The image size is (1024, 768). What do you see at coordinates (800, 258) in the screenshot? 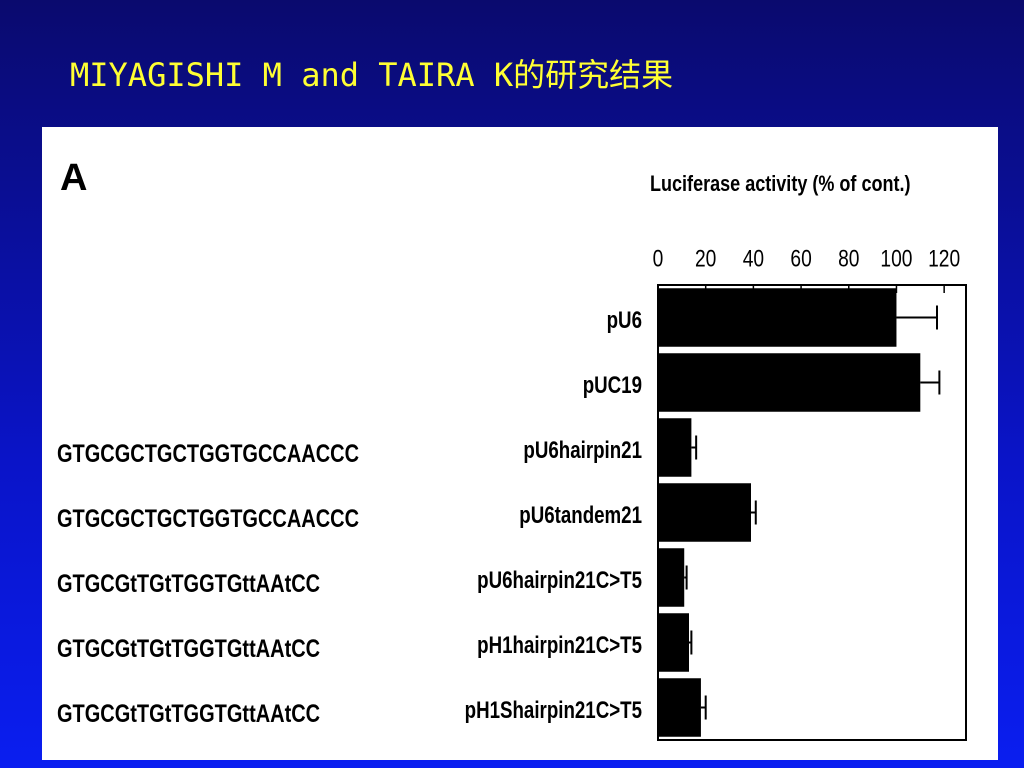
I see `x-tick-label: 60` at bounding box center [800, 258].